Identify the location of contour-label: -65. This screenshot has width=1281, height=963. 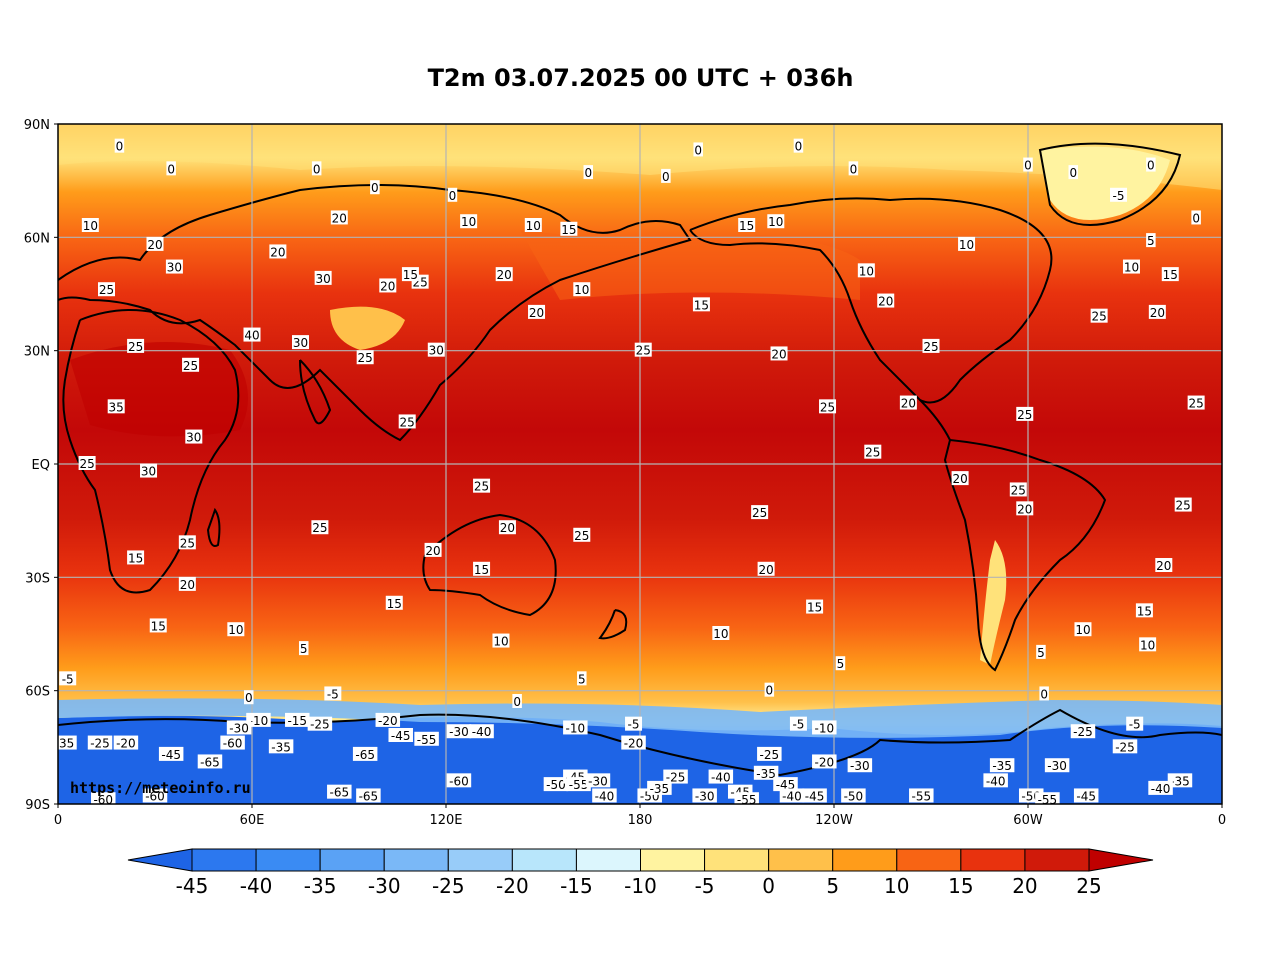
(369, 796).